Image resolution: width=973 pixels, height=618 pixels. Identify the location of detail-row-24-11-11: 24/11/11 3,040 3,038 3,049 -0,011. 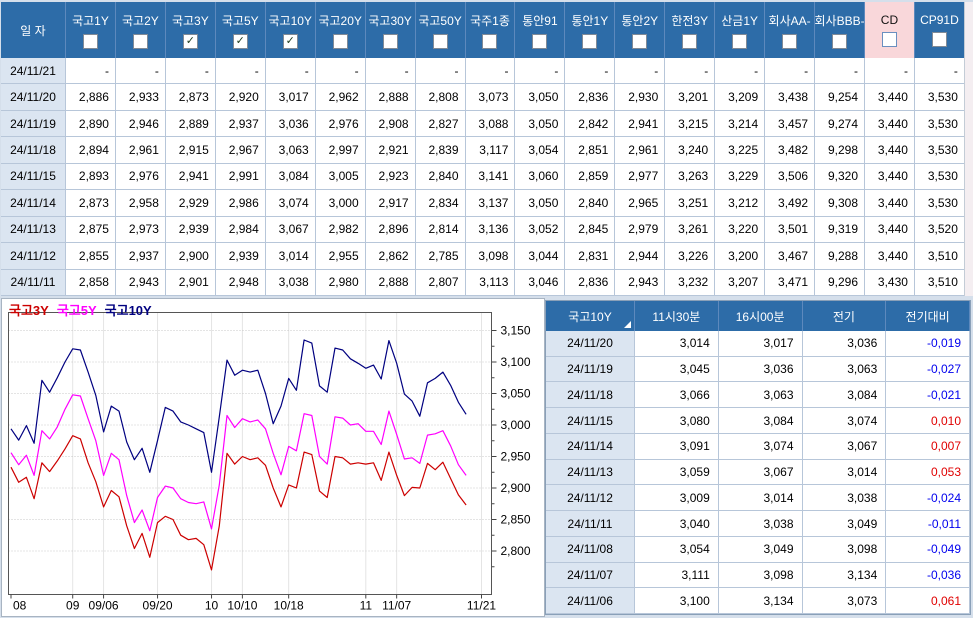
(758, 524).